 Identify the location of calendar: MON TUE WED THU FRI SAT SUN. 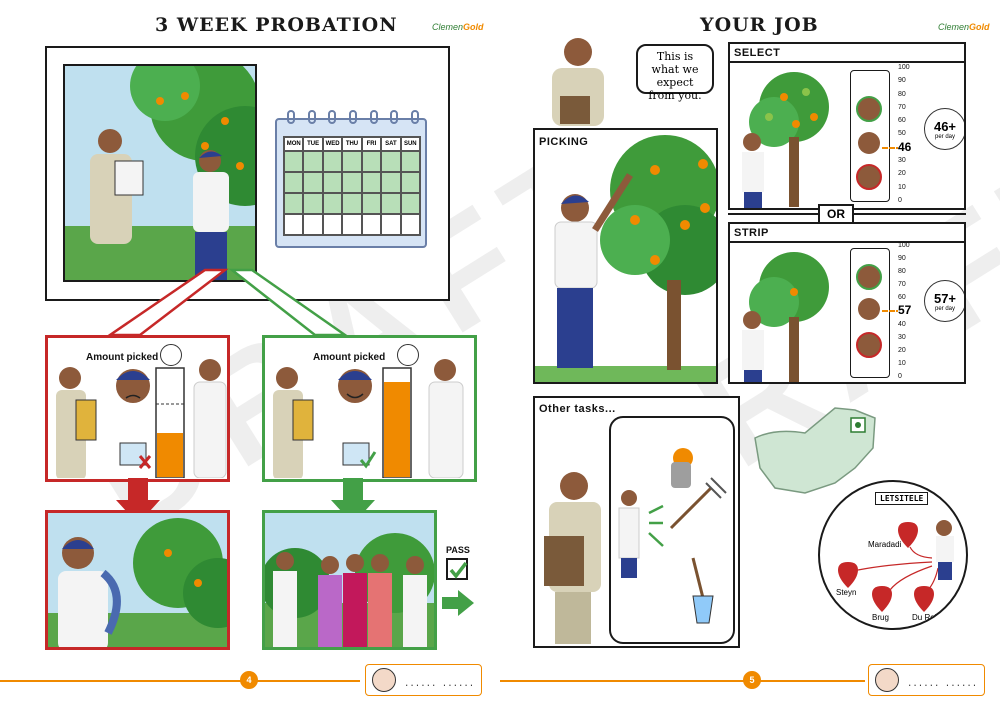
(351, 179).